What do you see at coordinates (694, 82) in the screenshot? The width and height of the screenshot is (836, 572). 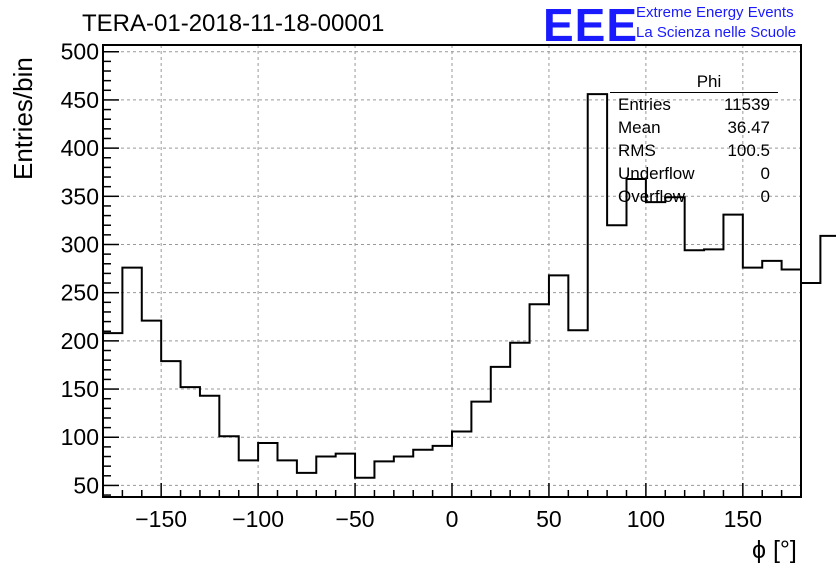 I see `stats-title: Phi` at bounding box center [694, 82].